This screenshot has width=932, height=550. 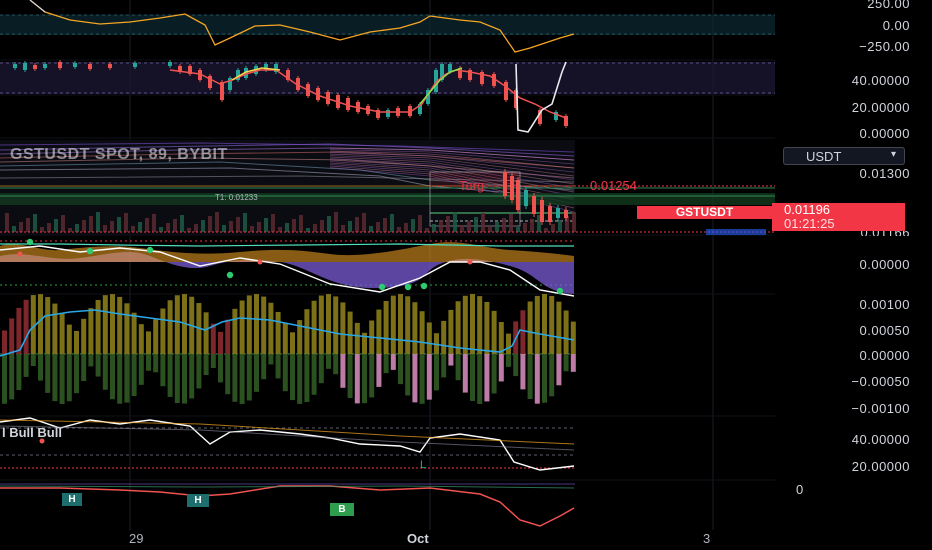 What do you see at coordinates (824, 156) in the screenshot?
I see `currency-label: USDT` at bounding box center [824, 156].